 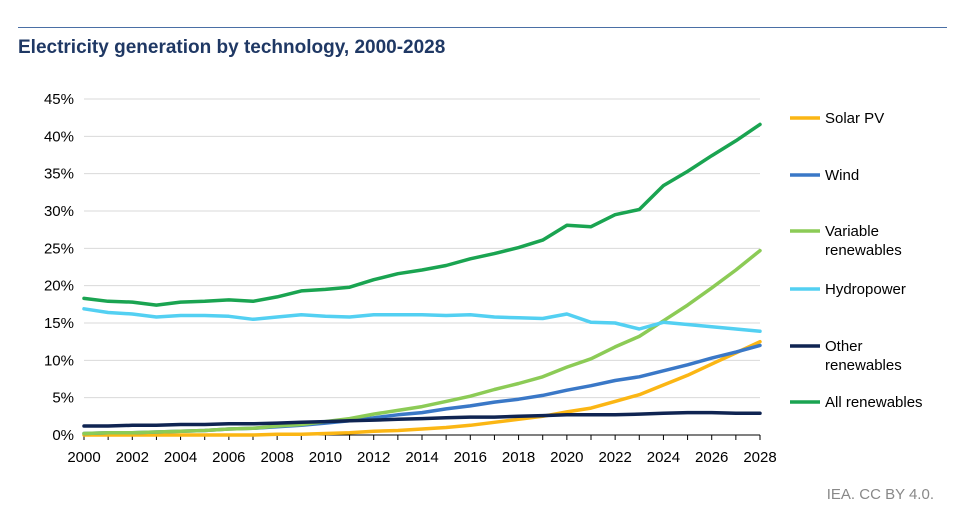 I want to click on legend-label-all-renewables: All renewables, so click(x=874, y=402).